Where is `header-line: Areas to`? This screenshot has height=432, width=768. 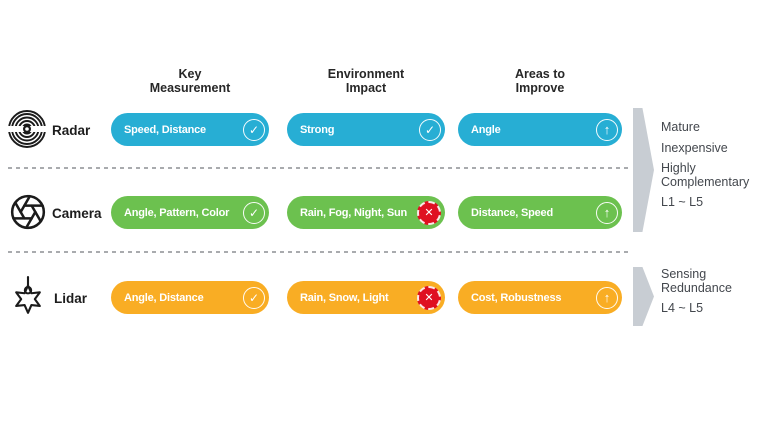 header-line: Areas to is located at coordinates (540, 74).